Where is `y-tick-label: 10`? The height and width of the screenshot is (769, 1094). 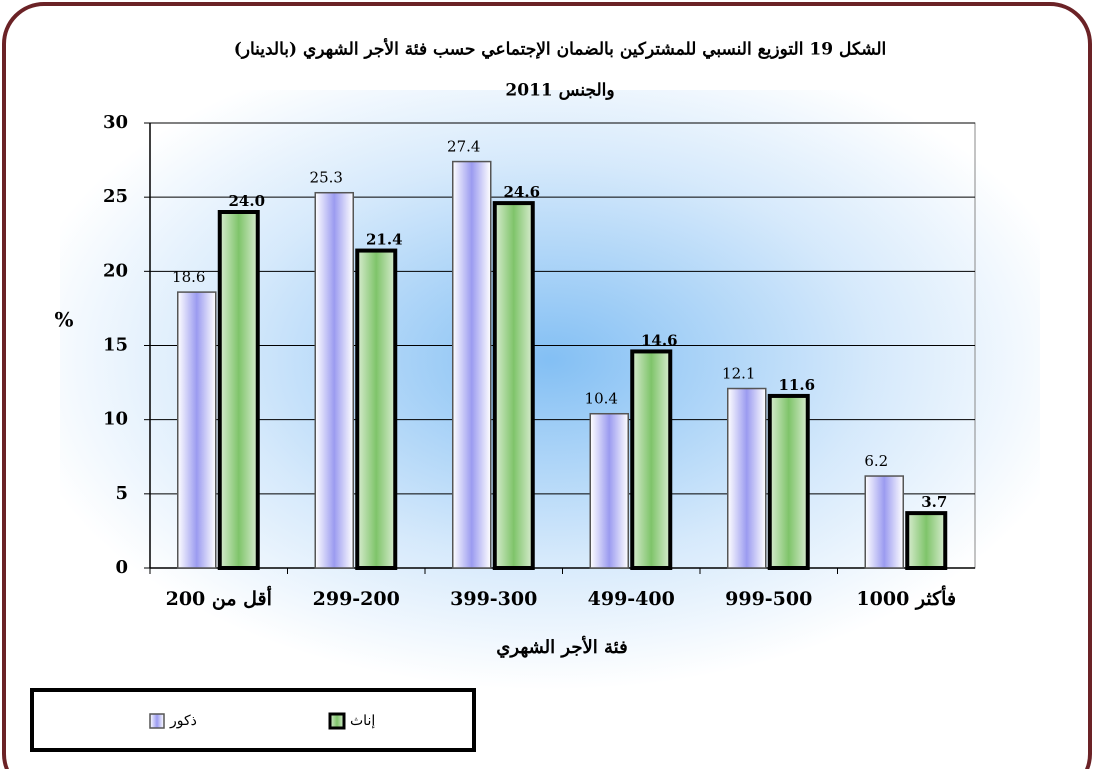
y-tick-label: 10 is located at coordinates (115, 419).